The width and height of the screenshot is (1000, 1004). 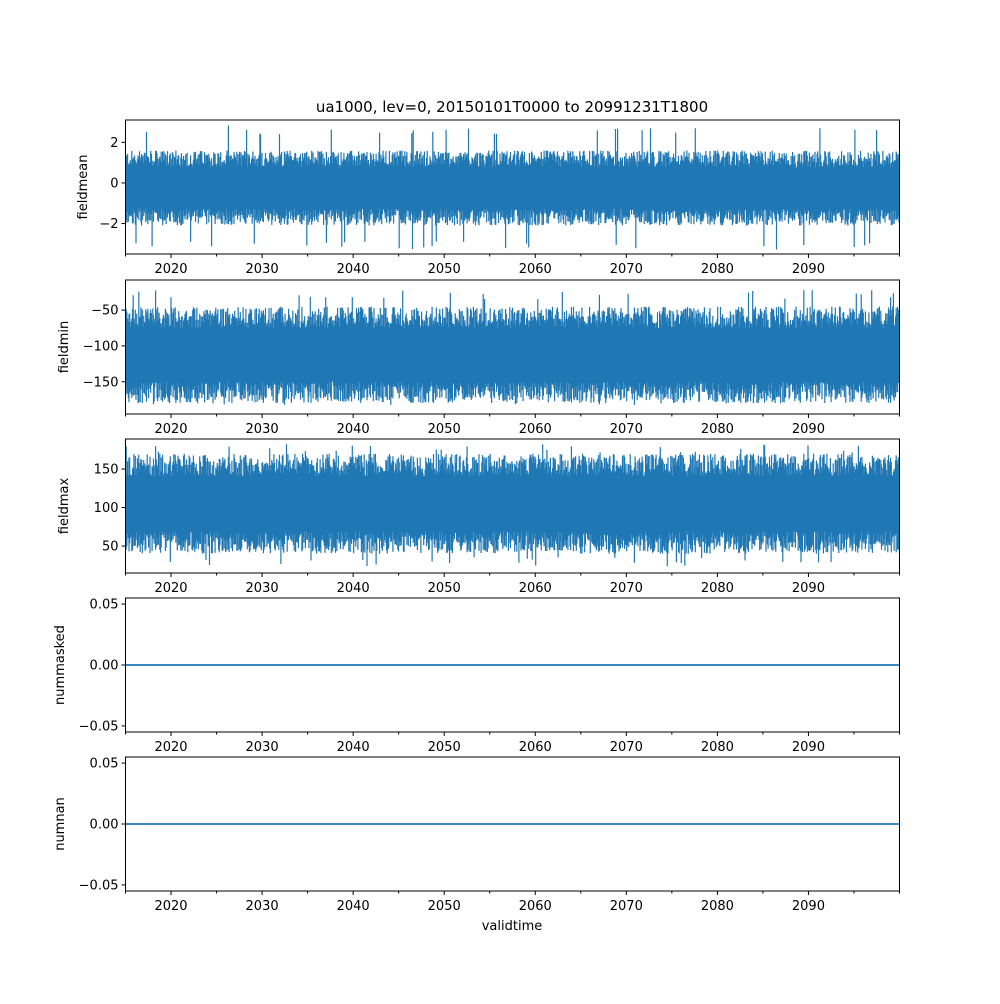 I want to click on series-fieldmin, so click(x=512, y=347).